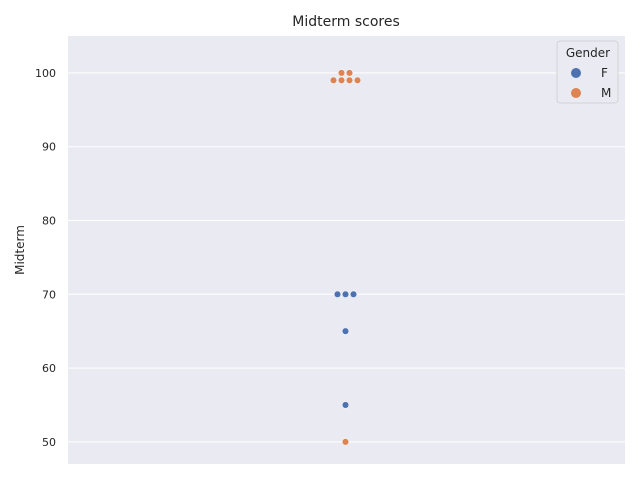 Image resolution: width=640 pixels, height=480 pixels. I want to click on legend-box, so click(587, 72).